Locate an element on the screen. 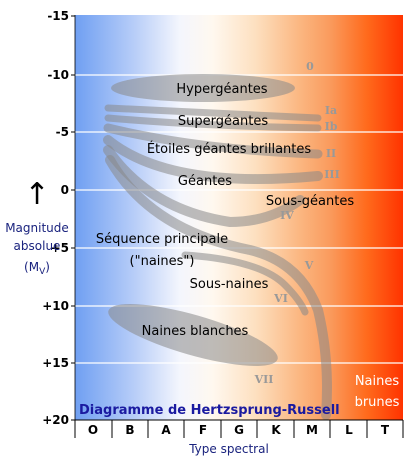 The height and width of the screenshot is (467, 419). up-arrow-icon: ↑ is located at coordinates (36, 194).